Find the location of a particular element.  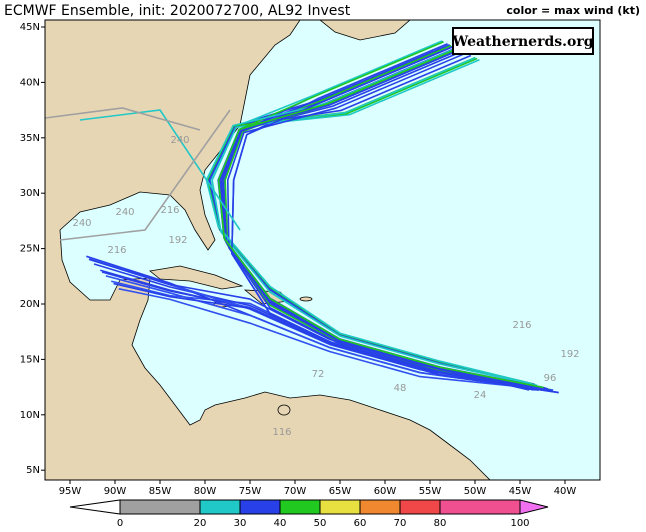

lat-label: 45N is located at coordinates (30, 27).